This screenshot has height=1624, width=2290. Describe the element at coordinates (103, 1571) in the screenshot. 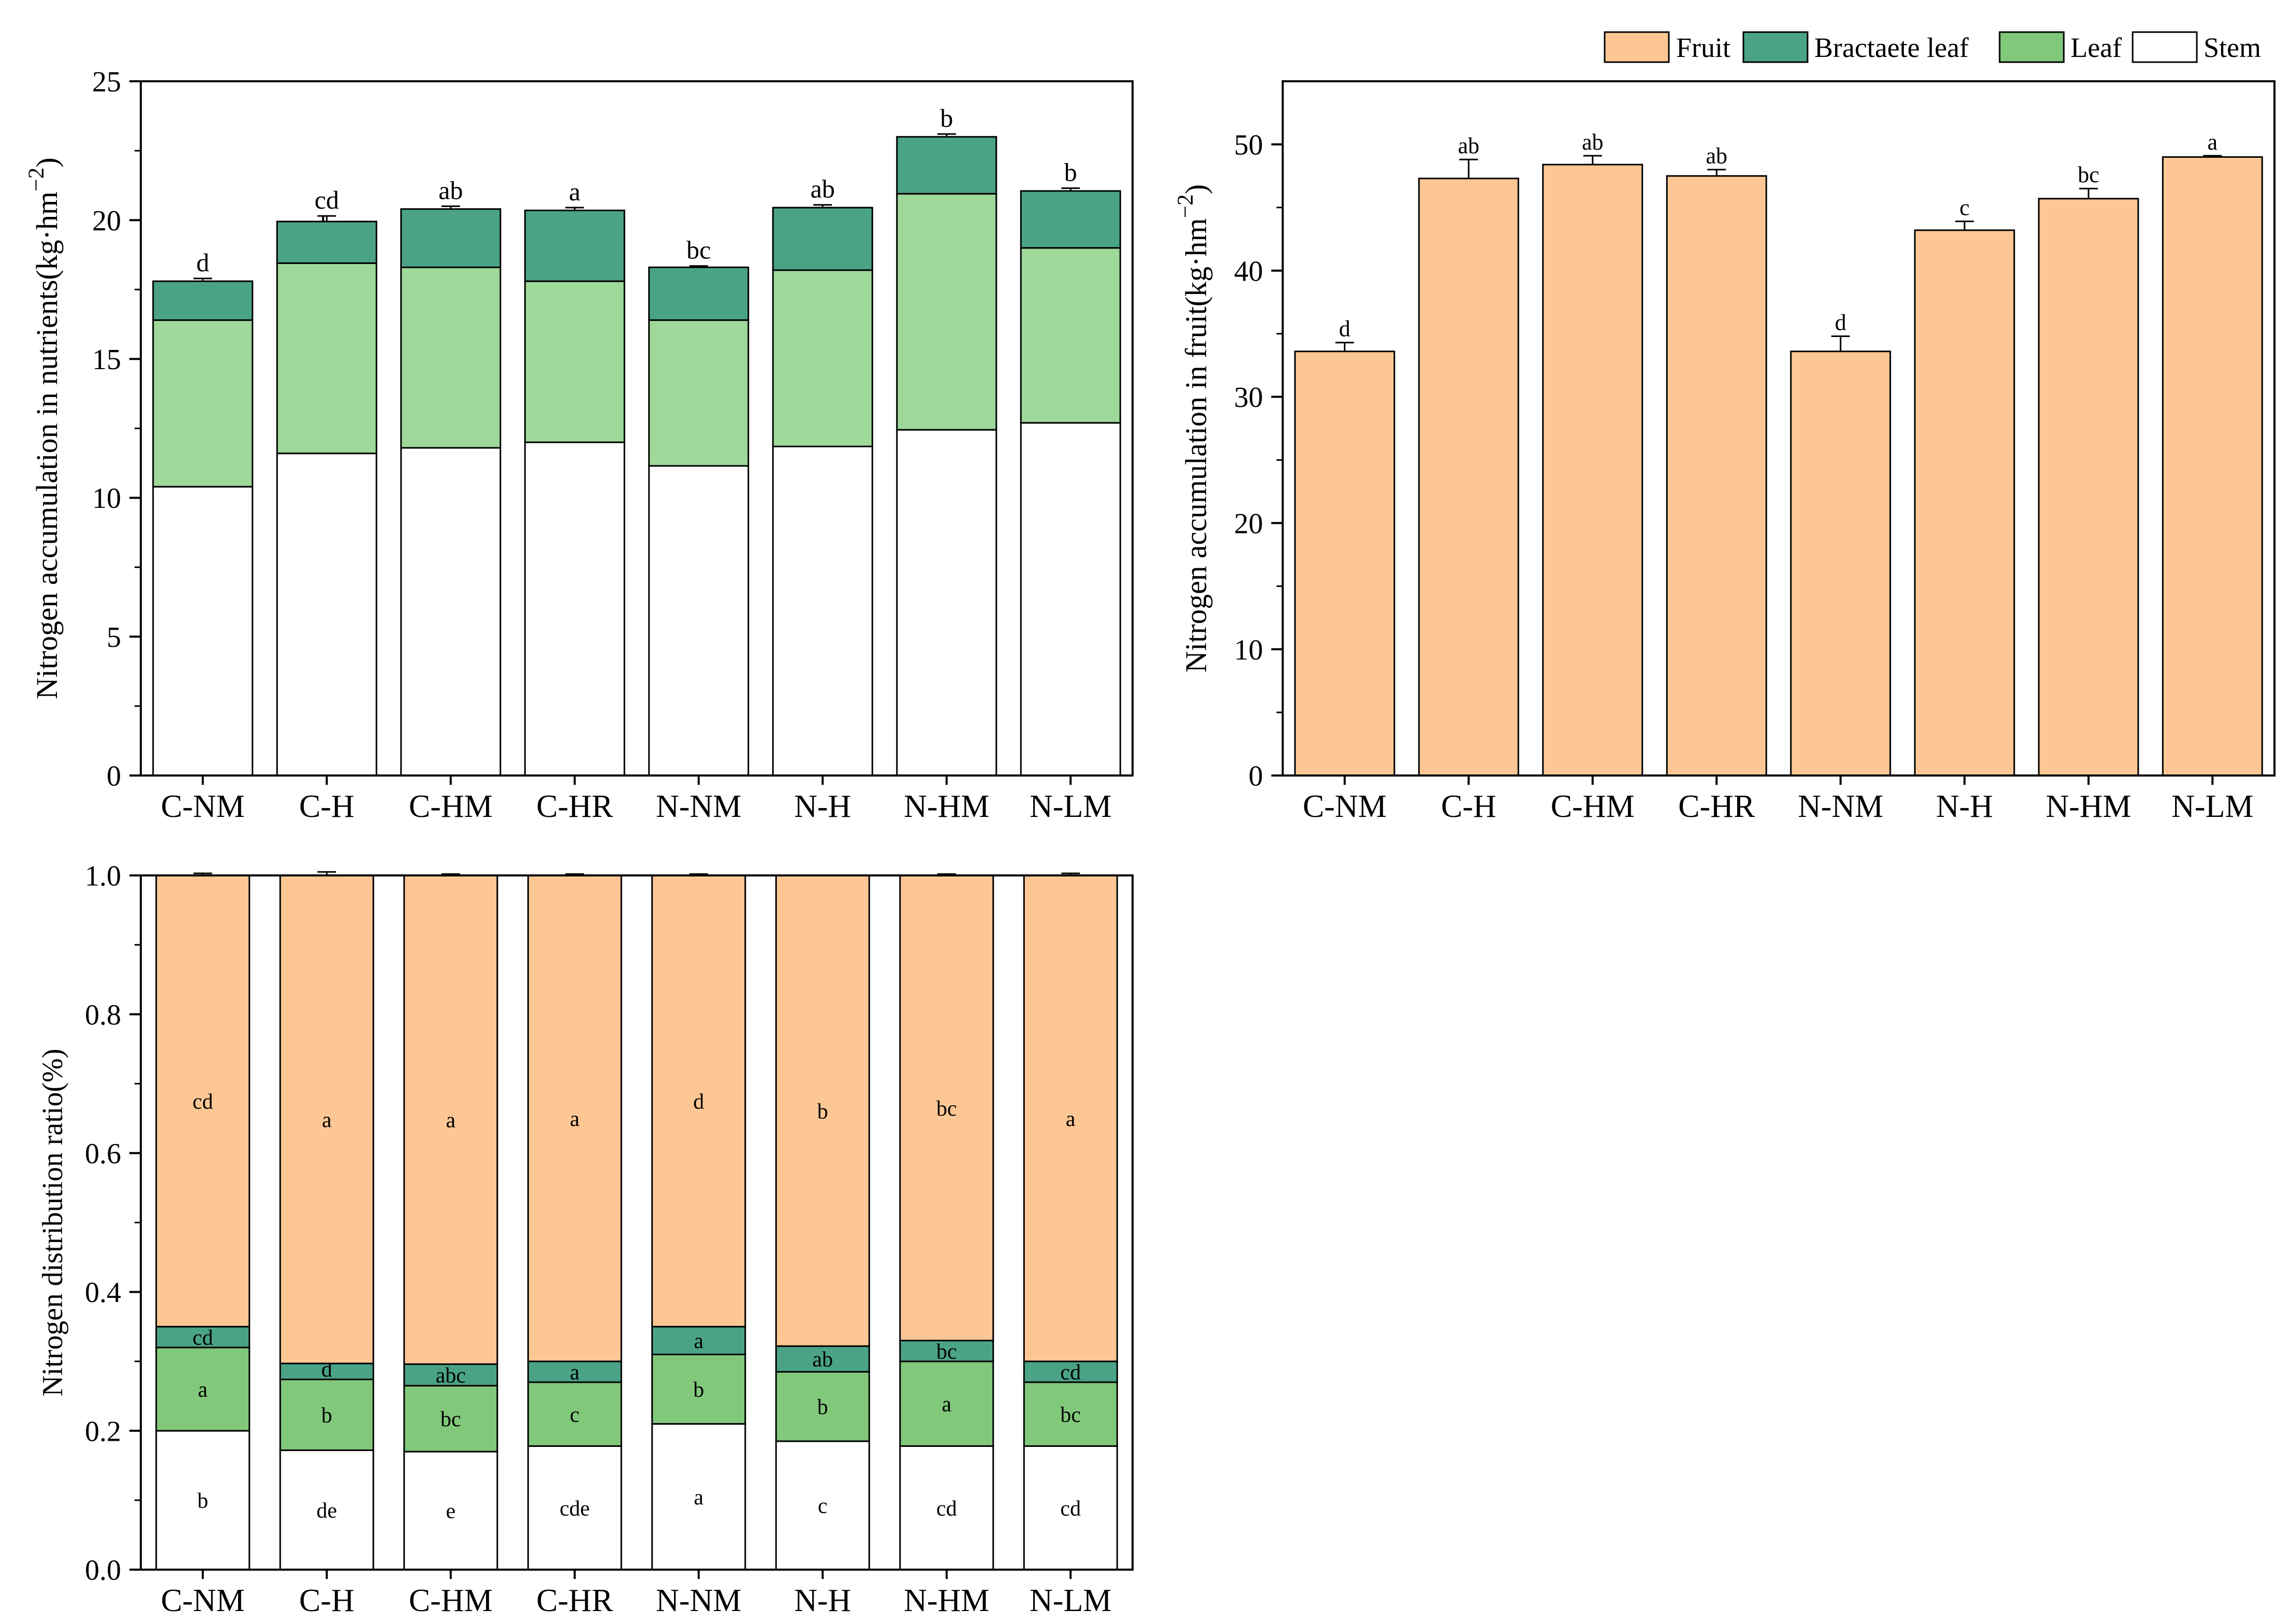

I see `y-tick-label: 0.0` at that location.